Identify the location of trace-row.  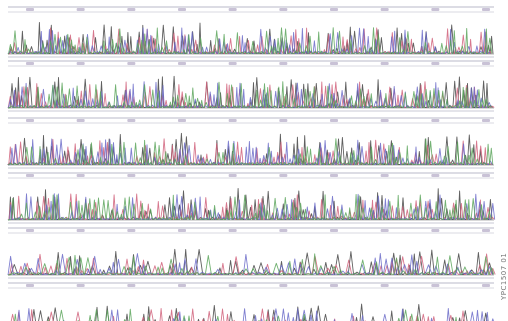
(251, 301).